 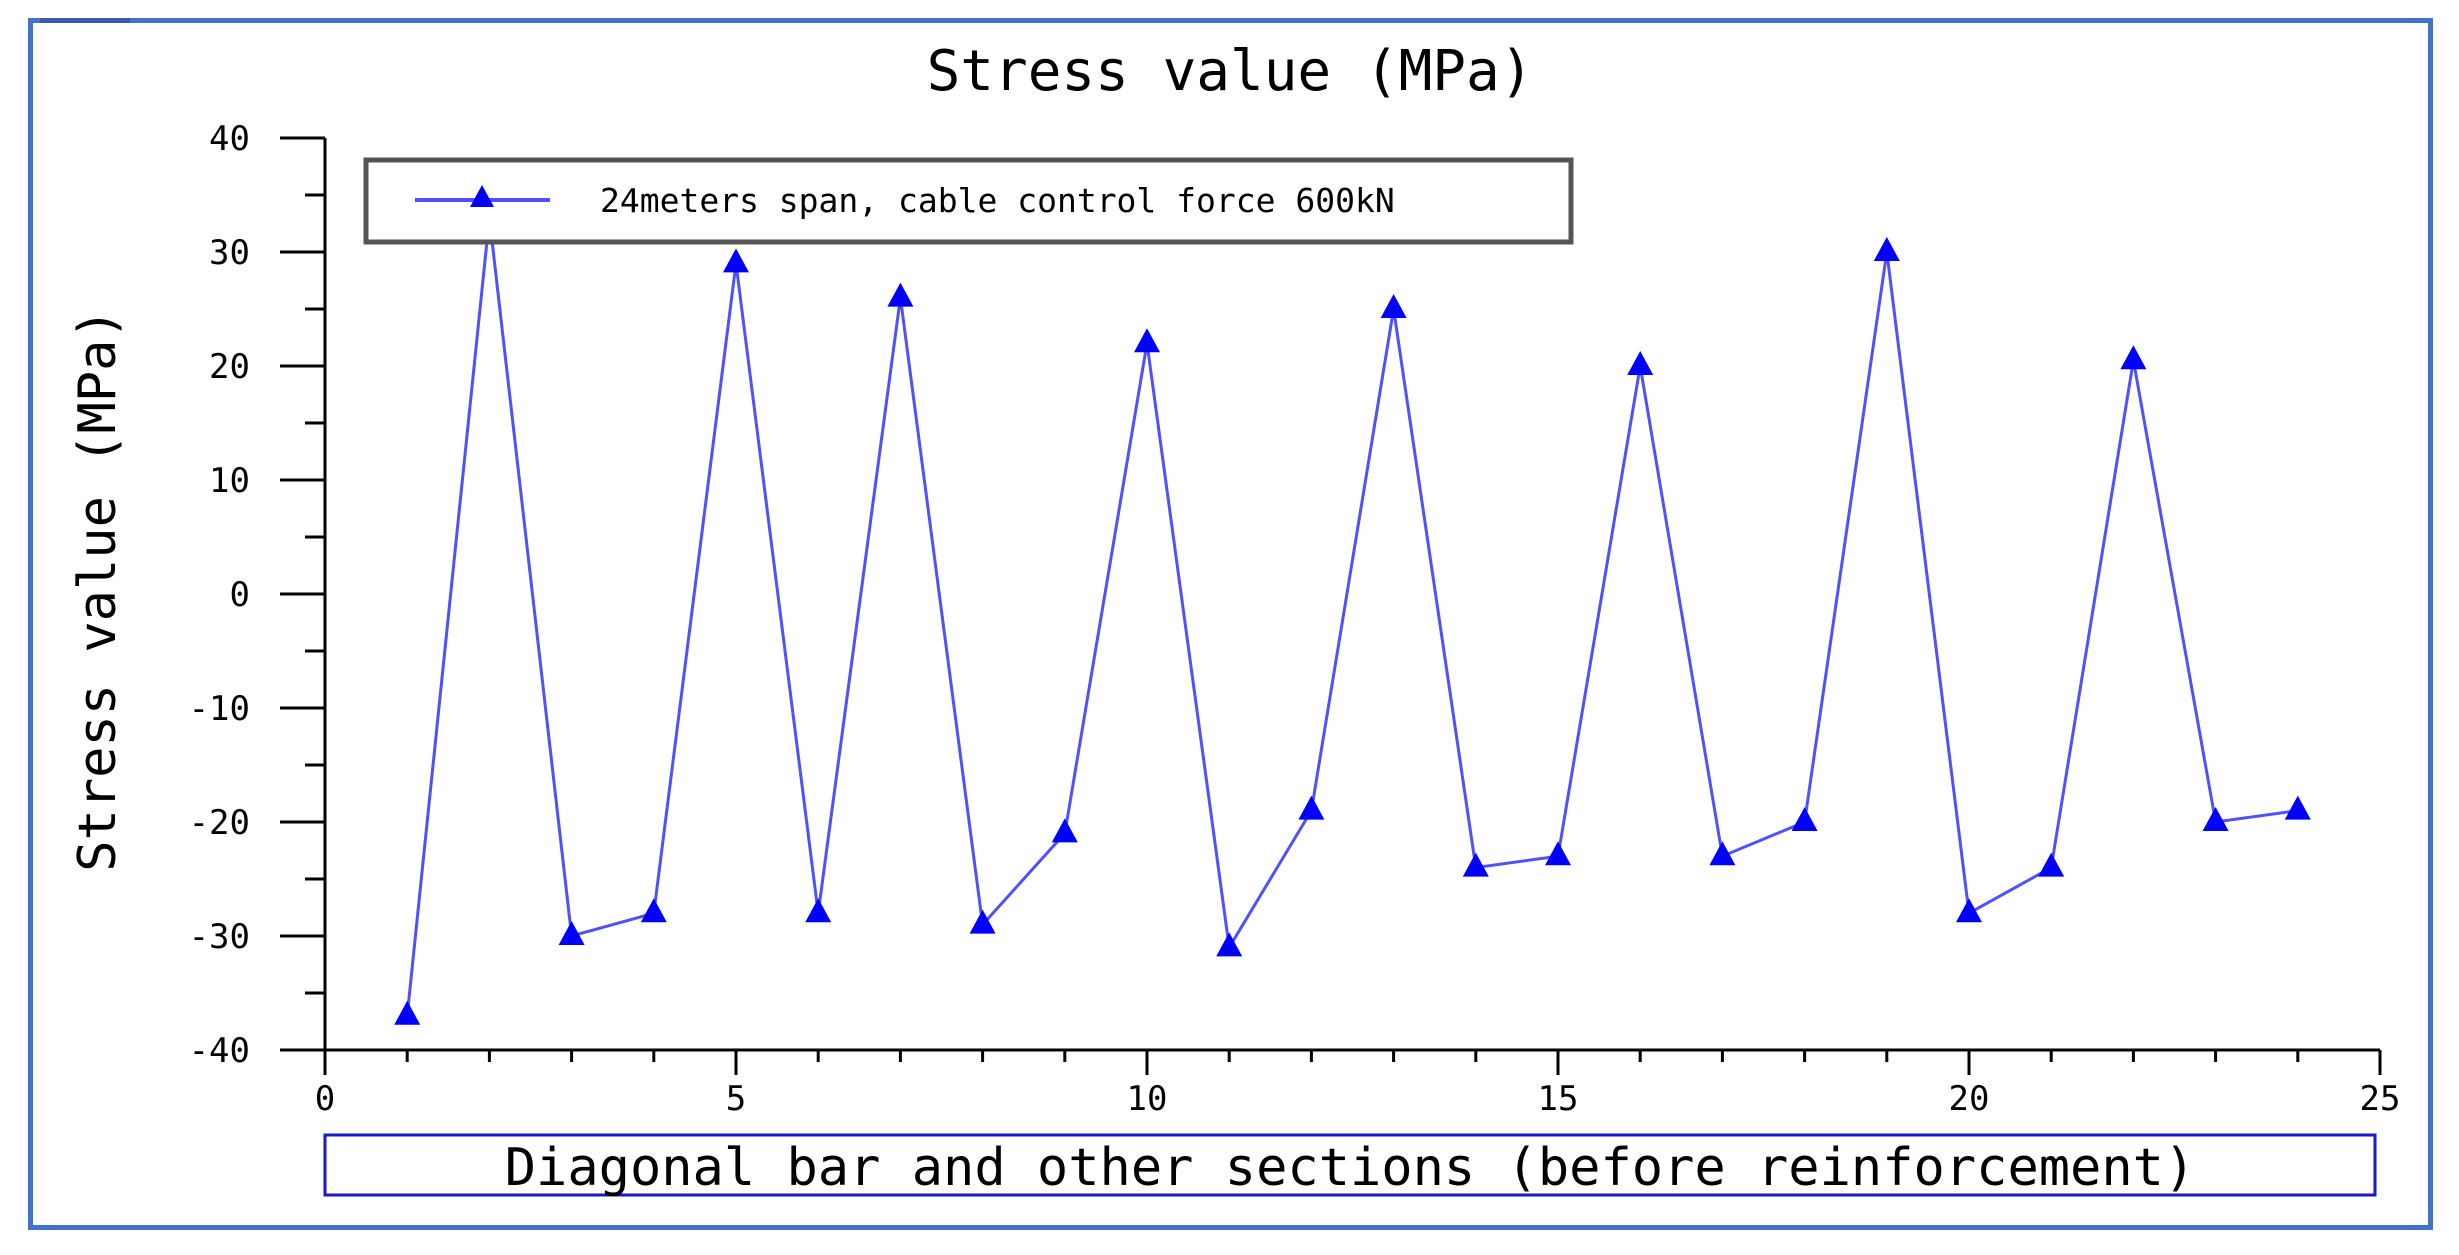 I want to click on x-tick-label: 0, so click(x=325, y=1099).